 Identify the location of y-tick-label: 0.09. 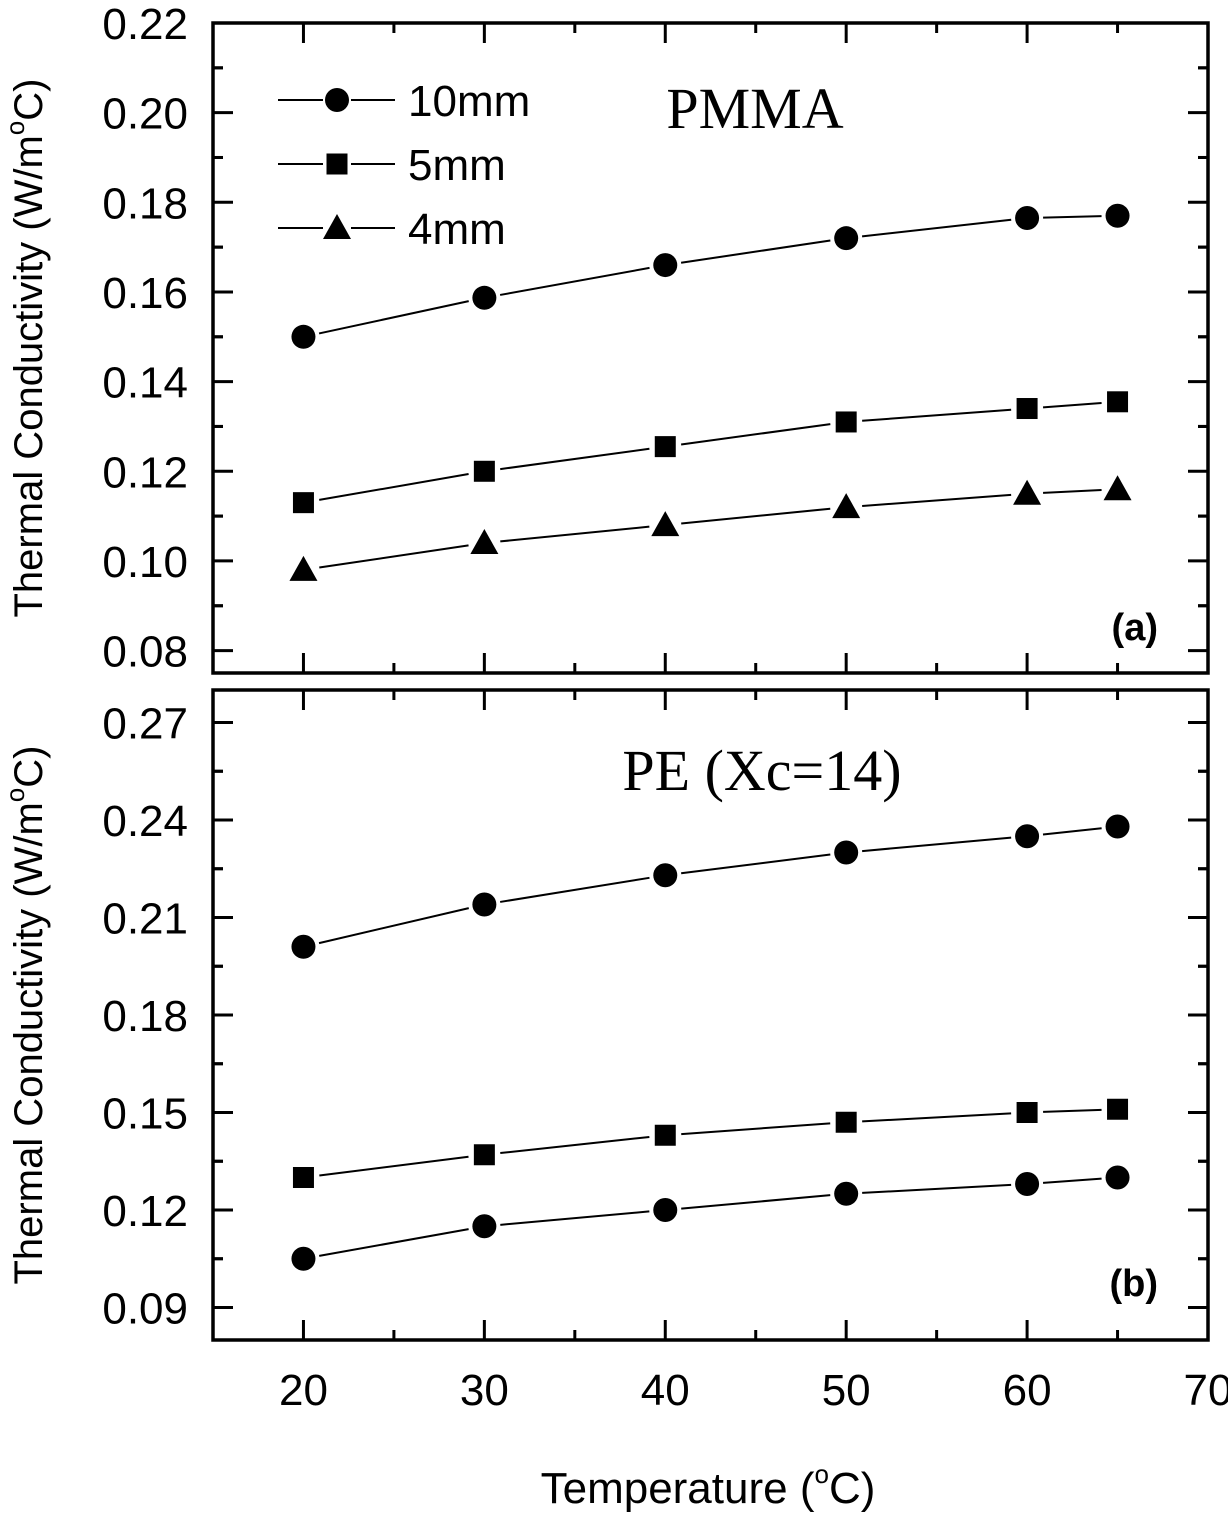
(145, 1309).